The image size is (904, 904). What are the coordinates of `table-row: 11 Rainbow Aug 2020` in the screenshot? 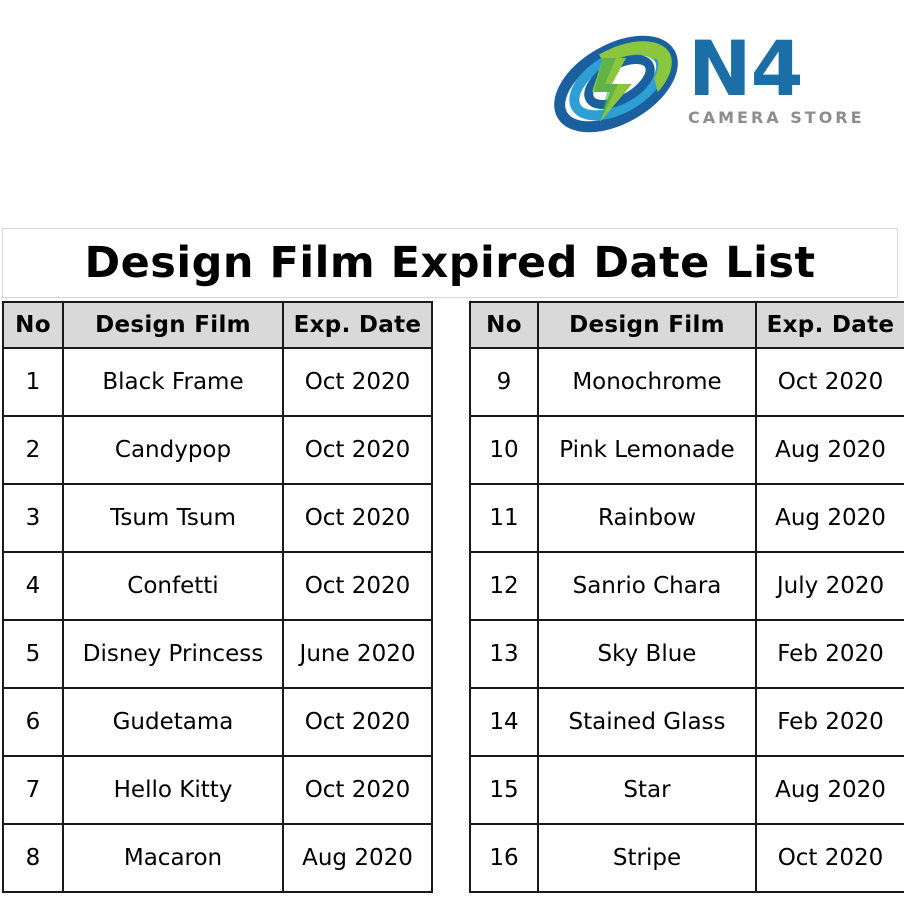 It's located at (686, 518).